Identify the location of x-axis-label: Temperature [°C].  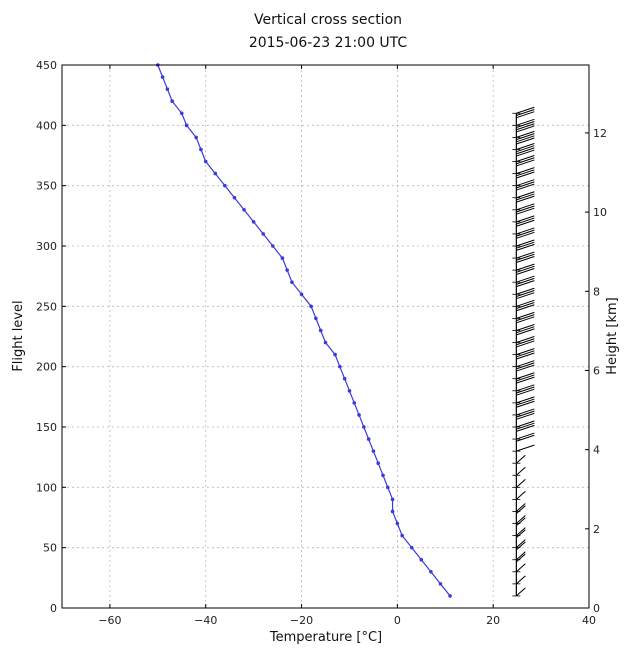
(325, 637).